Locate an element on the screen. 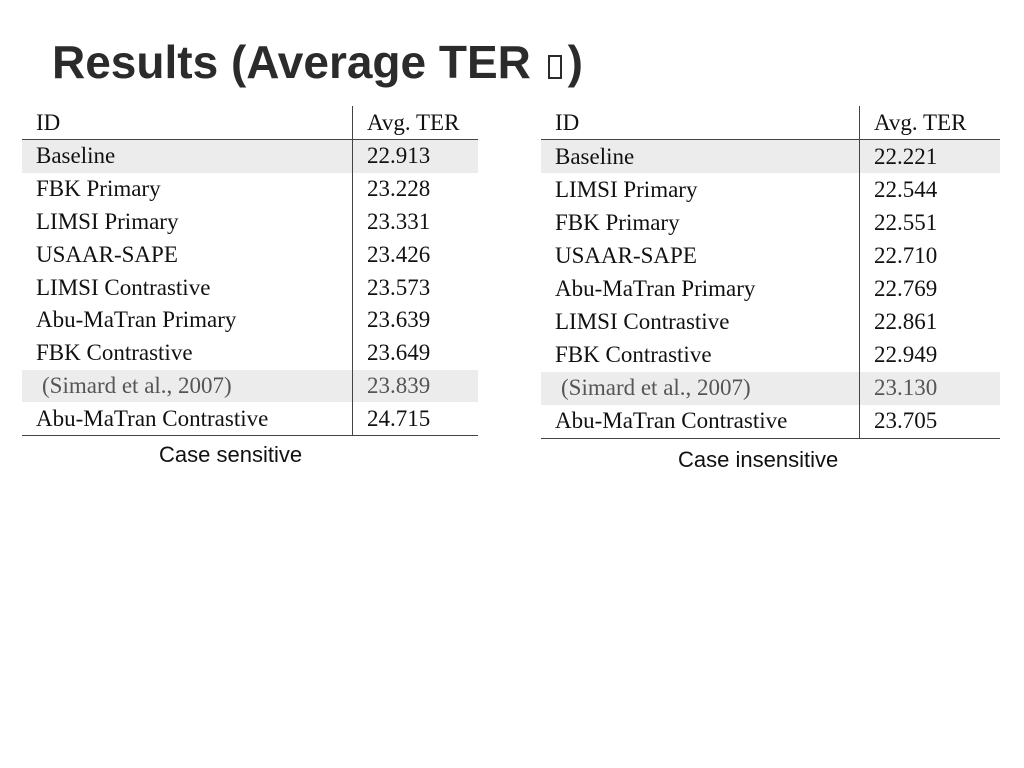 The height and width of the screenshot is (768, 1024). avg-ter-cell: 23.331 is located at coordinates (399, 221).